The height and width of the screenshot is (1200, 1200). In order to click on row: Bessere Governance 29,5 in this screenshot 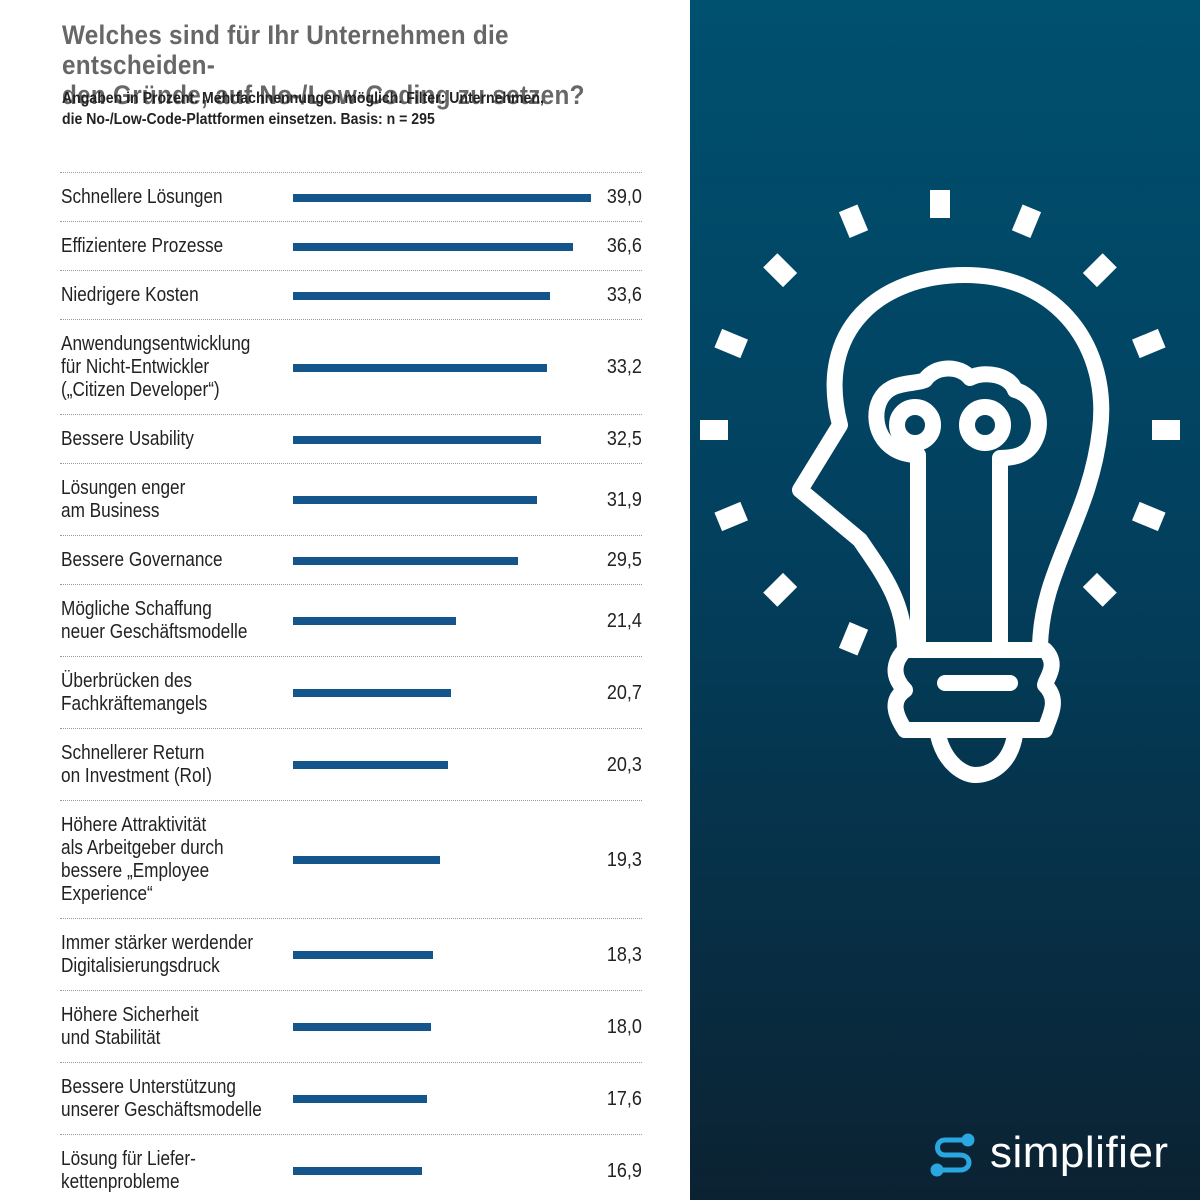, I will do `click(351, 559)`.